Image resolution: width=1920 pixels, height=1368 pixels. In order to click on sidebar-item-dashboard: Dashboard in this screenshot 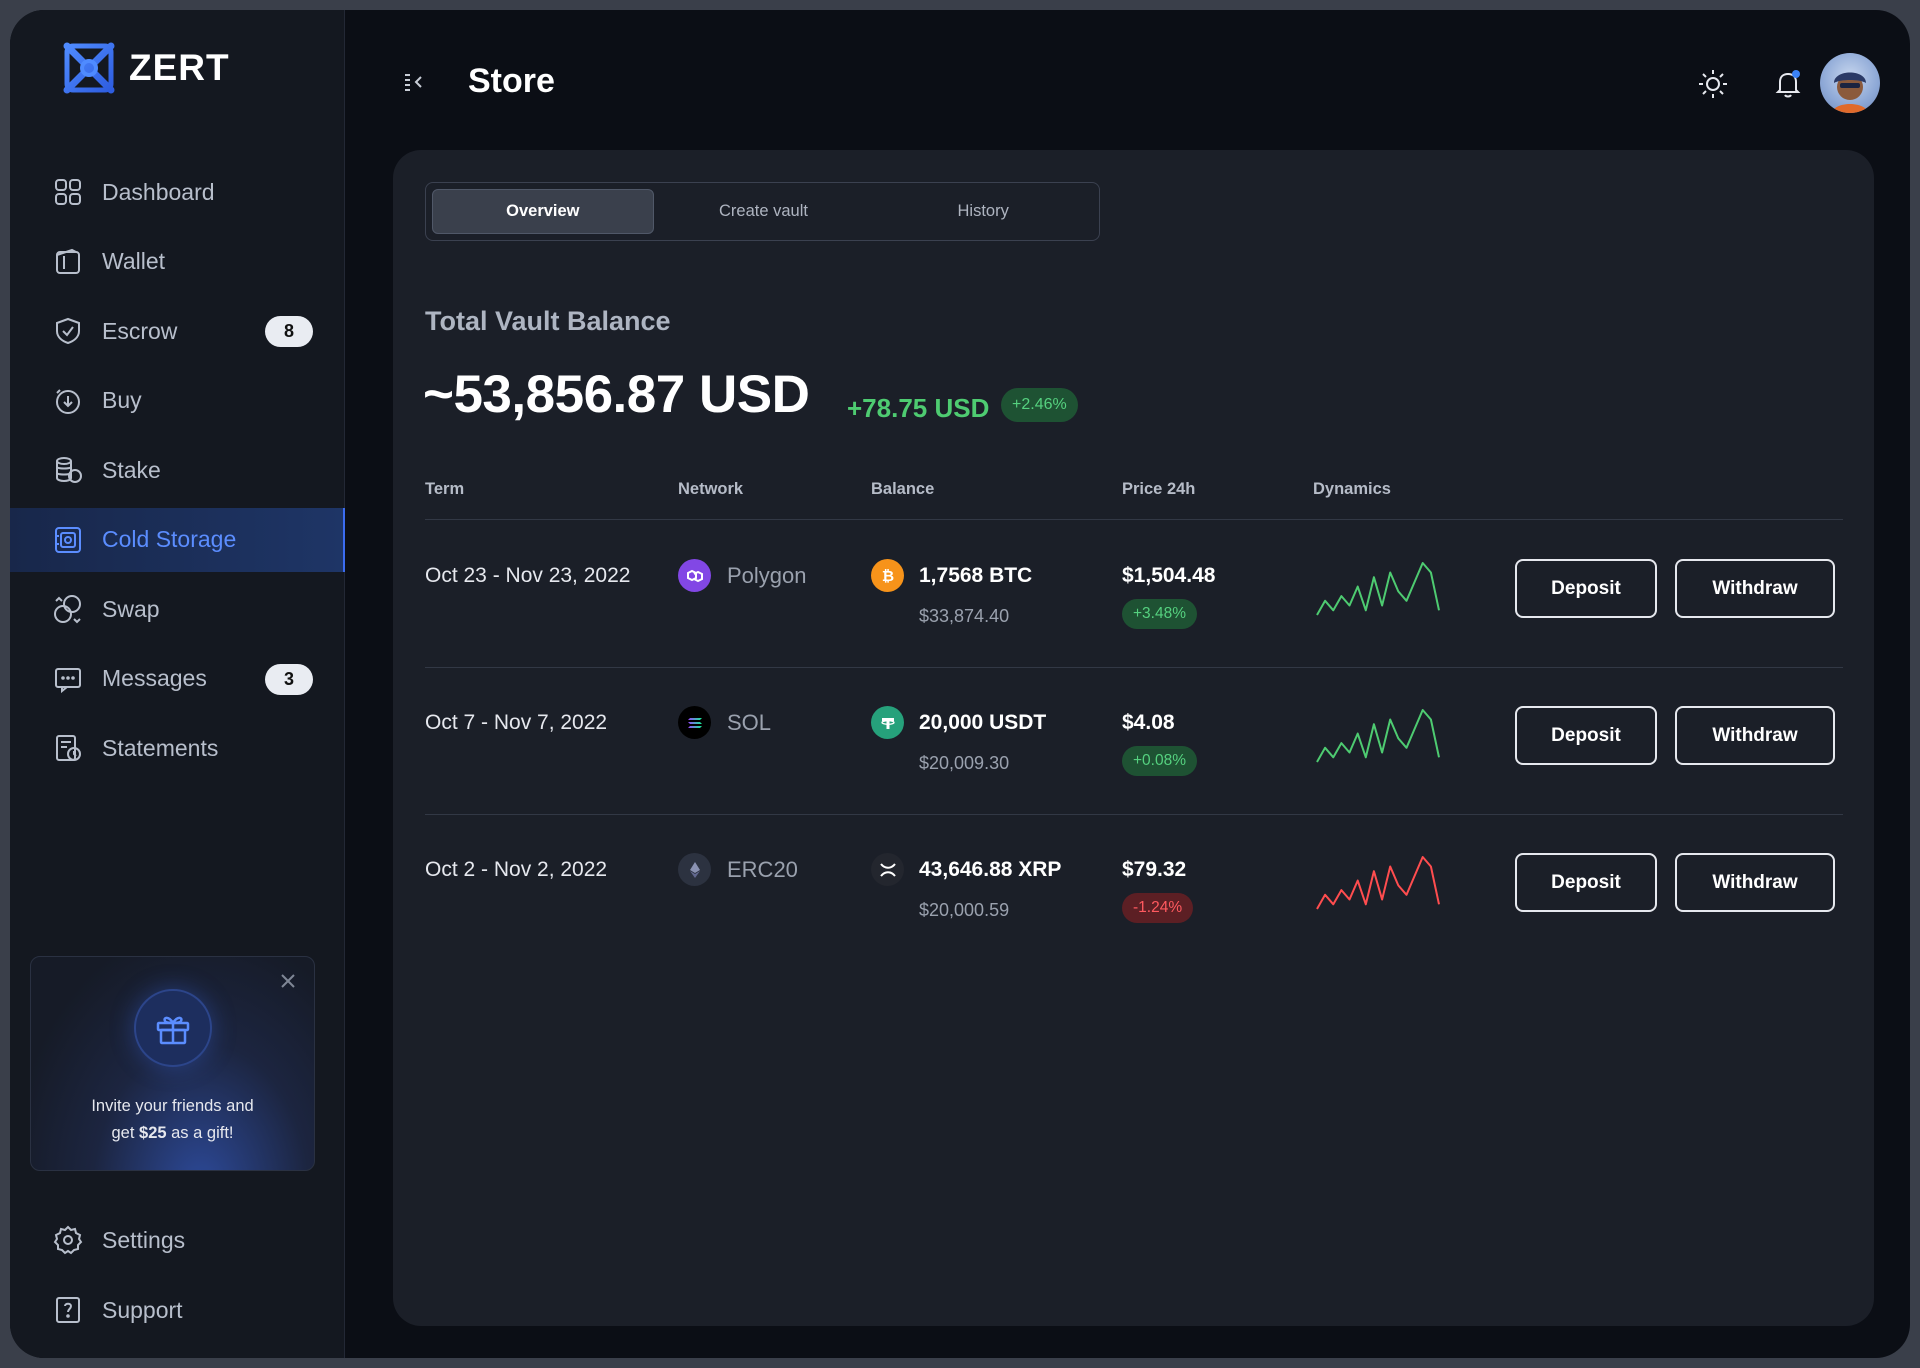, I will do `click(177, 192)`.